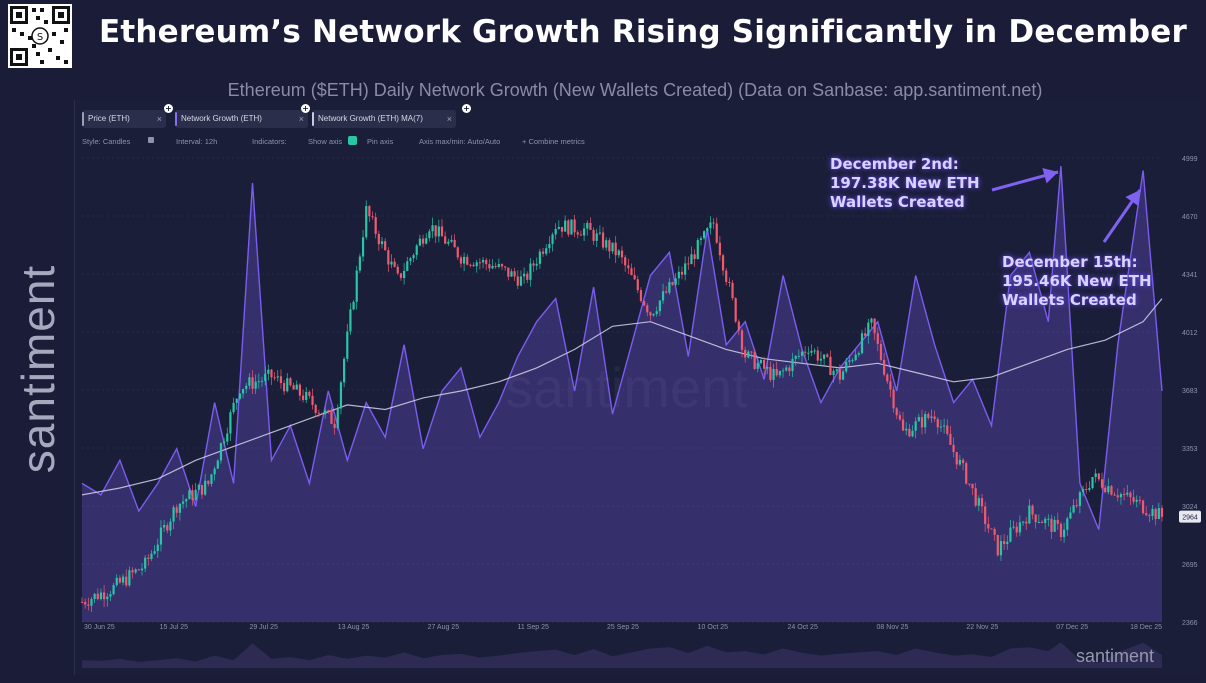  I want to click on x-tick-label: 30 Jun 25, so click(99, 627).